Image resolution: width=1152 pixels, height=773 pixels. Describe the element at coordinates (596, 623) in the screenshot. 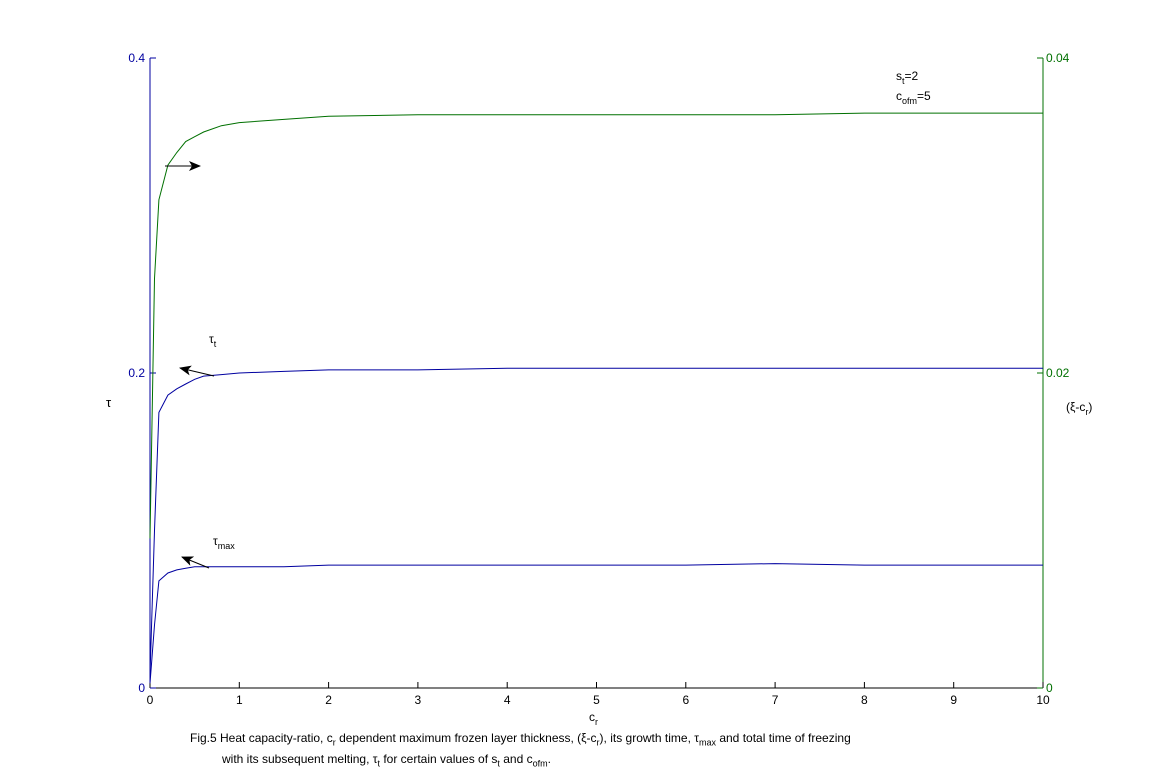

I see `series-line-tau-max` at that location.